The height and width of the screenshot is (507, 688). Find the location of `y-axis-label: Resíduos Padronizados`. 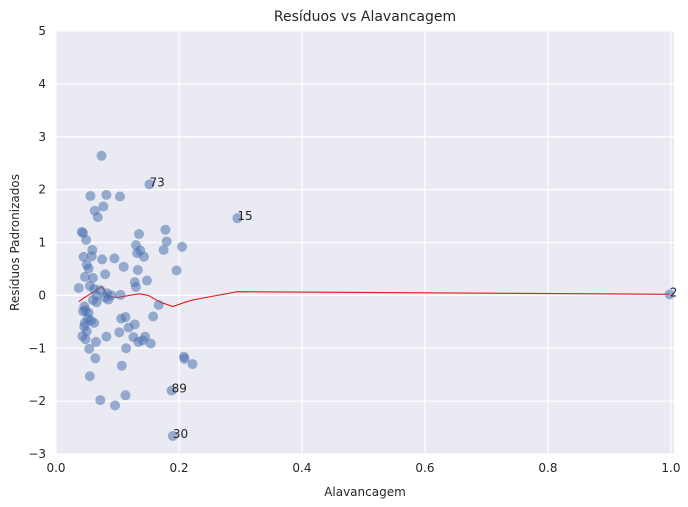

y-axis-label: Resíduos Padronizados is located at coordinates (15, 242).